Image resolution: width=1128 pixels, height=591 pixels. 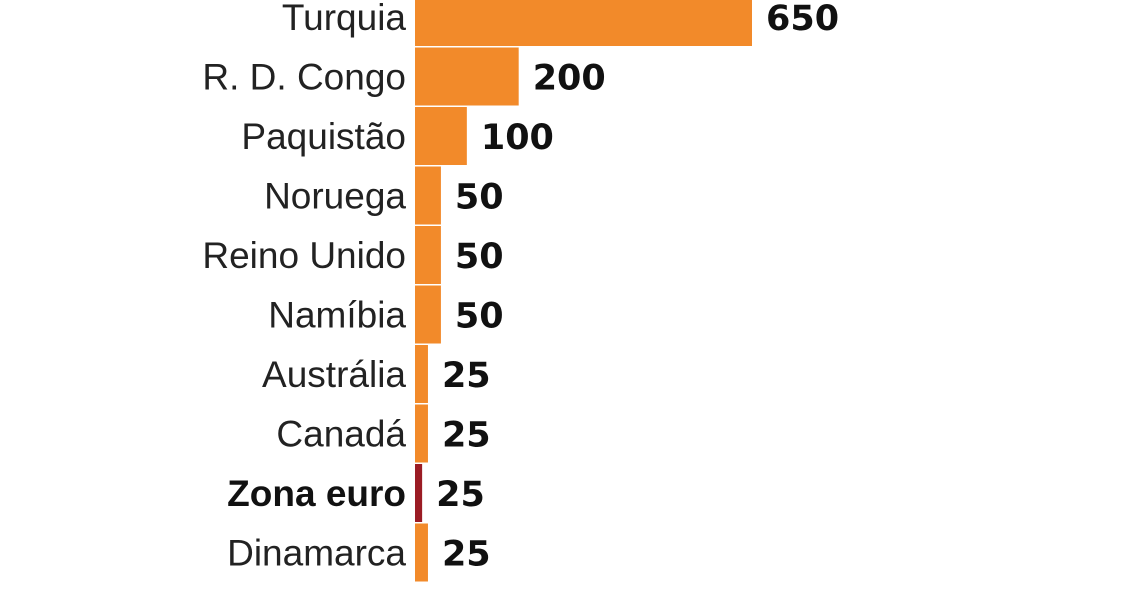 What do you see at coordinates (466, 555) in the screenshot?
I see `value-label-dinamarca: 25` at bounding box center [466, 555].